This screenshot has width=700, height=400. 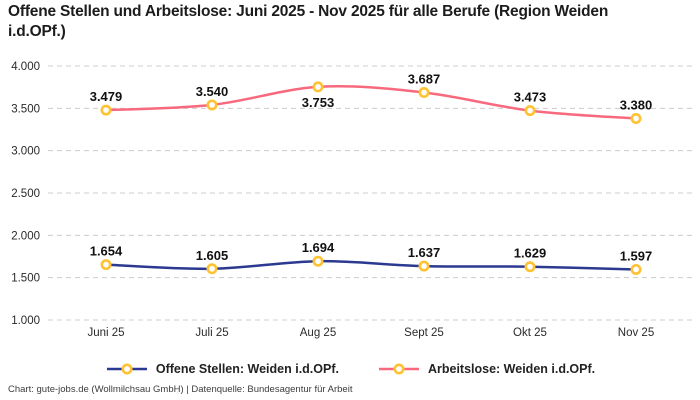 I want to click on y-axis-tick-label: 3.000, so click(x=25, y=152).